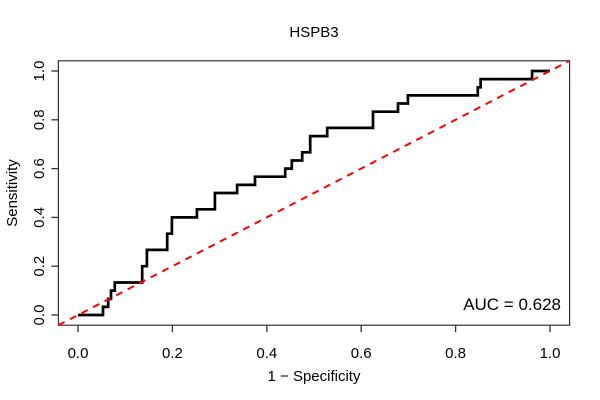 The image size is (600, 400). Describe the element at coordinates (39, 315) in the screenshot. I see `y-tick-label: 0.0` at that location.